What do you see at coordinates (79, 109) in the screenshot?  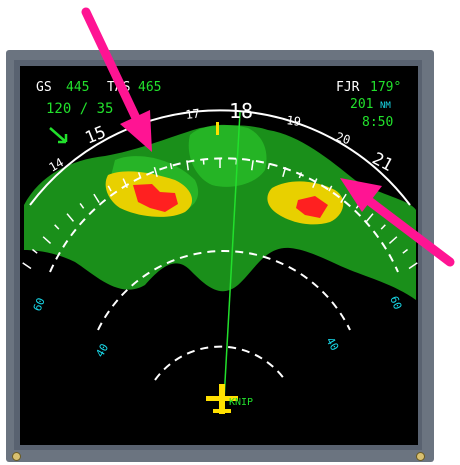 I see `wind-readout: 120 / 35` at bounding box center [79, 109].